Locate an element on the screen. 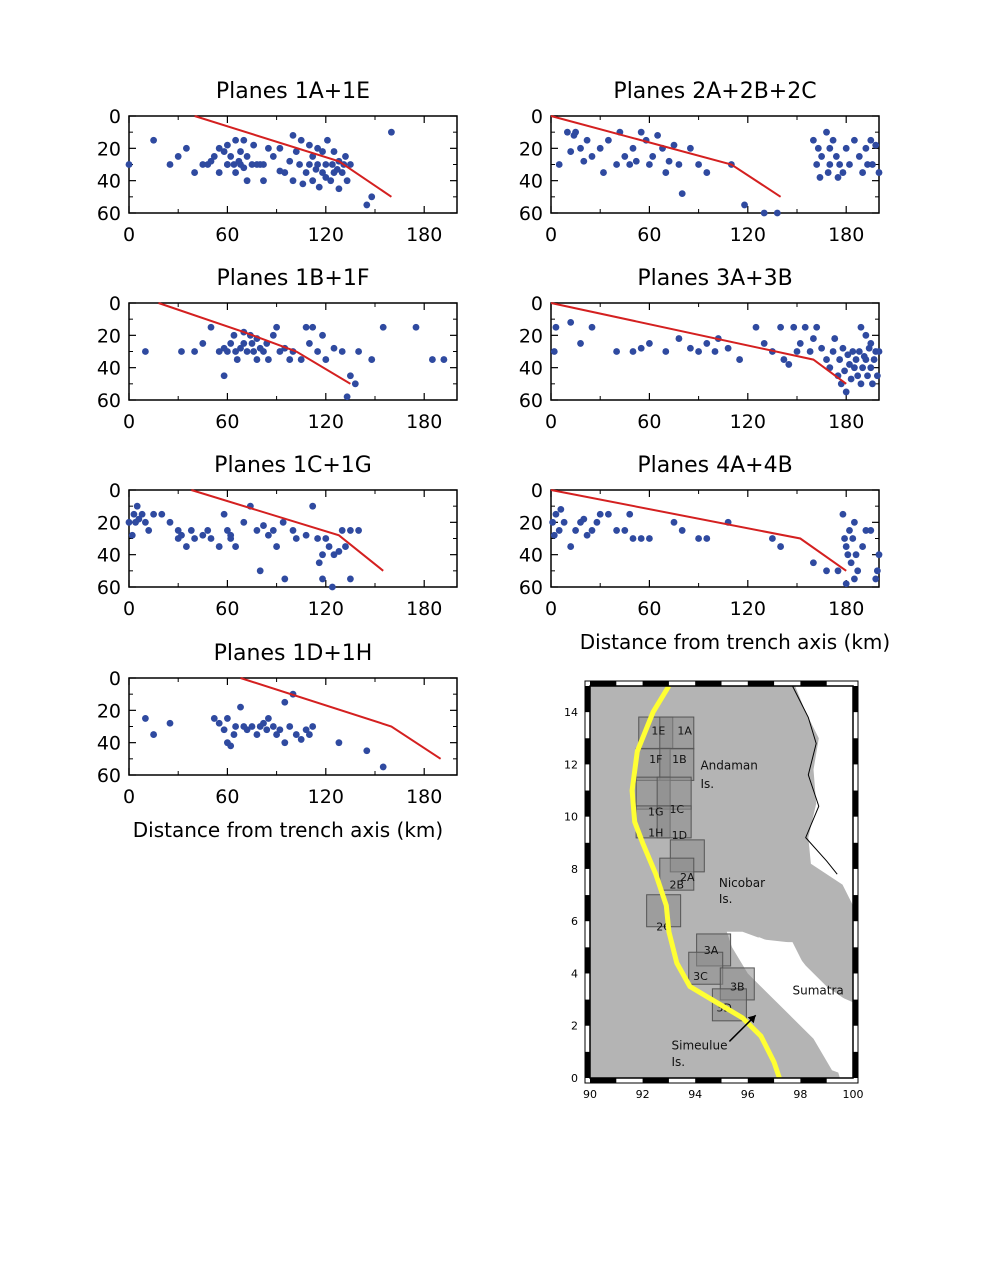  panel-title: Planes 4A+4B is located at coordinates (714, 465).